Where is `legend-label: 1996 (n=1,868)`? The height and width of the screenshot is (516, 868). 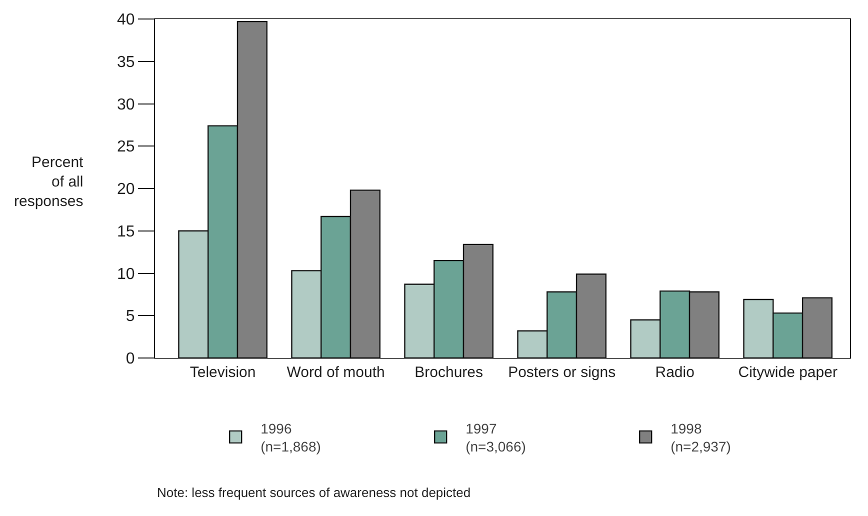
legend-label: 1996 (n=1,868) is located at coordinates (290, 437).